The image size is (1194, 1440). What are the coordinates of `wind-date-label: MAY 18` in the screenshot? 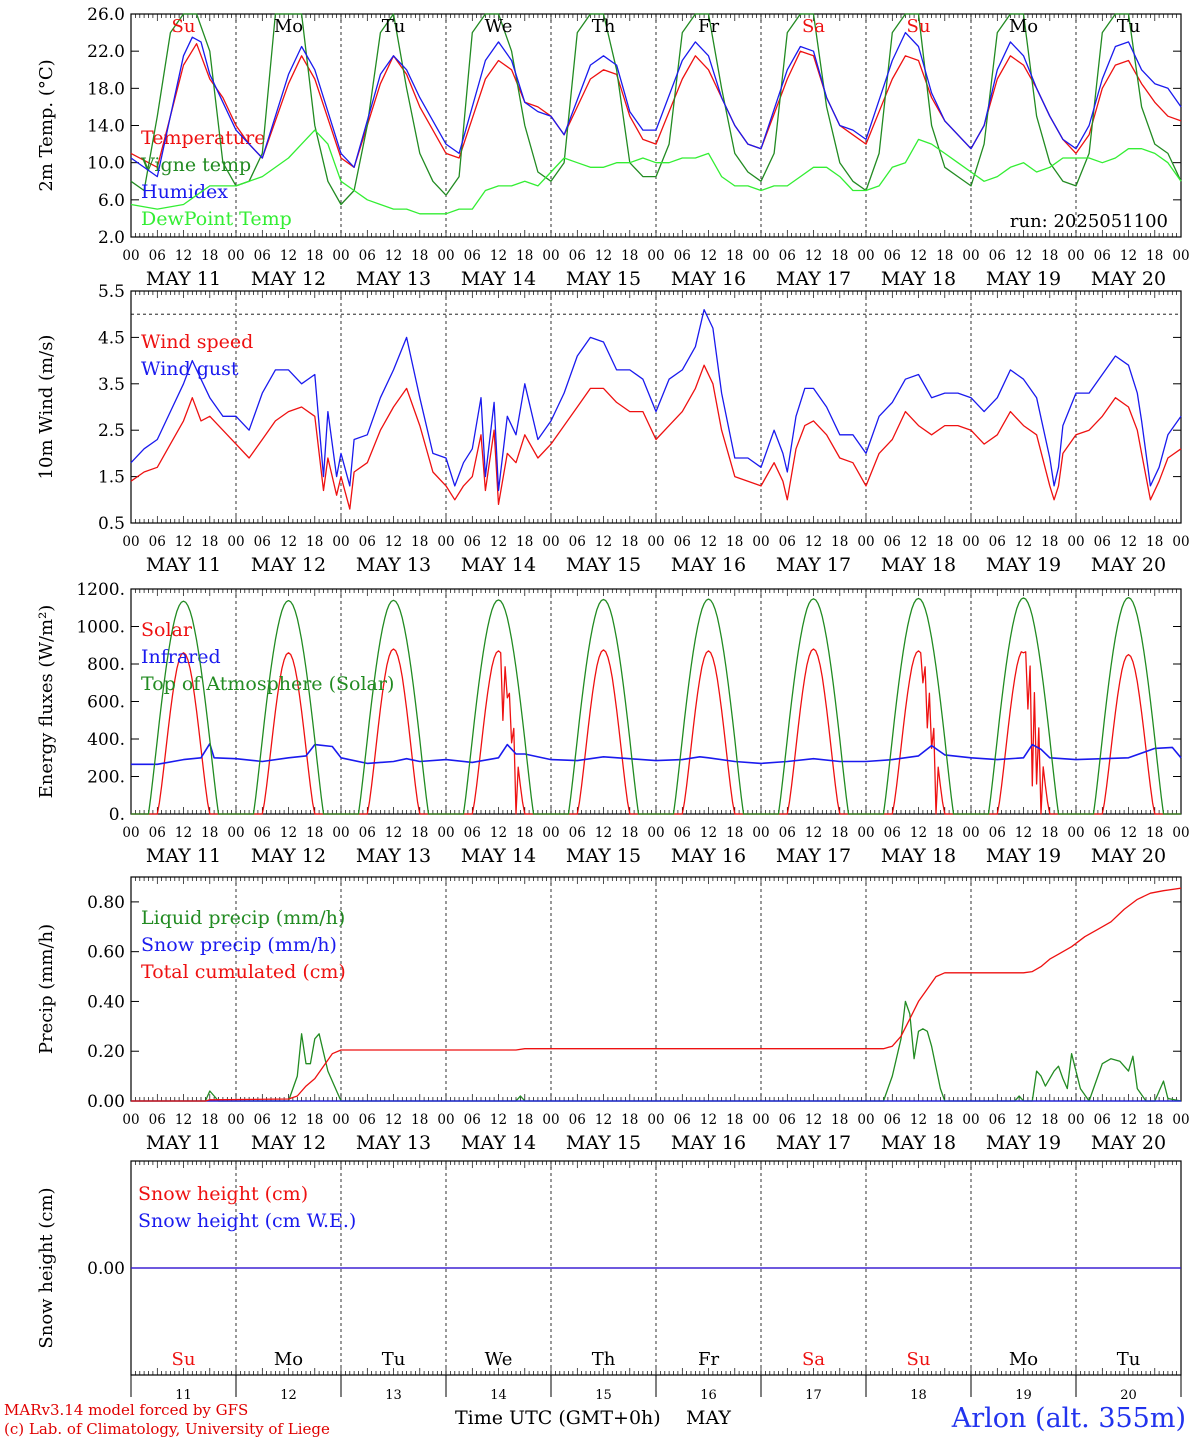 It's located at (918, 565).